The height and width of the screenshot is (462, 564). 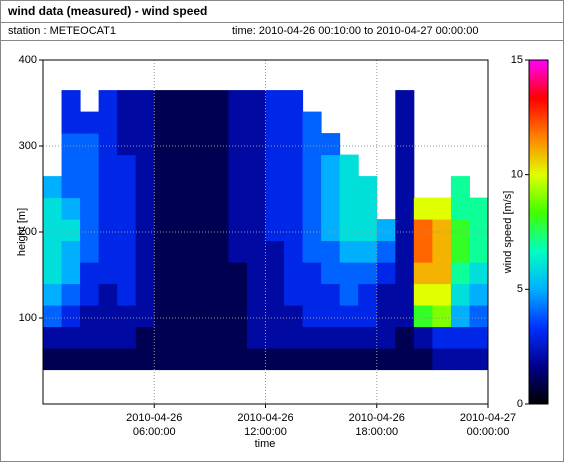 What do you see at coordinates (62, 31) in the screenshot?
I see `station: station : METEOCAT1` at bounding box center [62, 31].